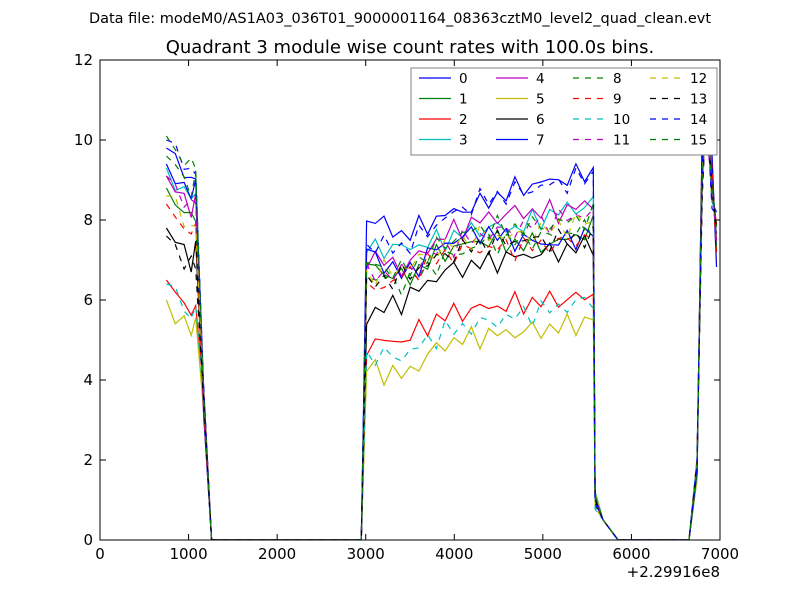 This screenshot has height=600, width=800. Describe the element at coordinates (621, 141) in the screenshot. I see `legend-label-11: 11` at that location.